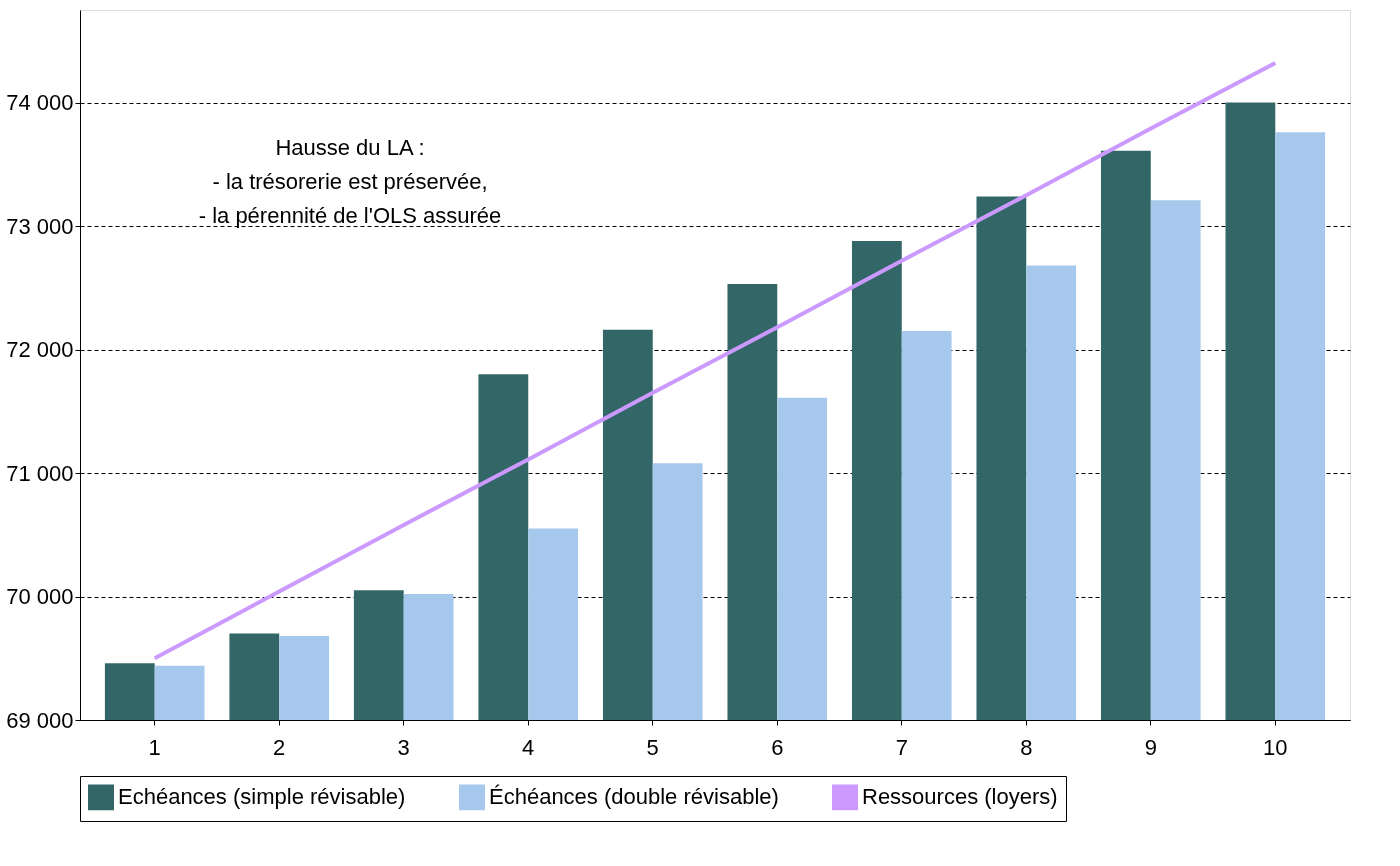  I want to click on y-tick-label: 70 000, so click(40, 597).